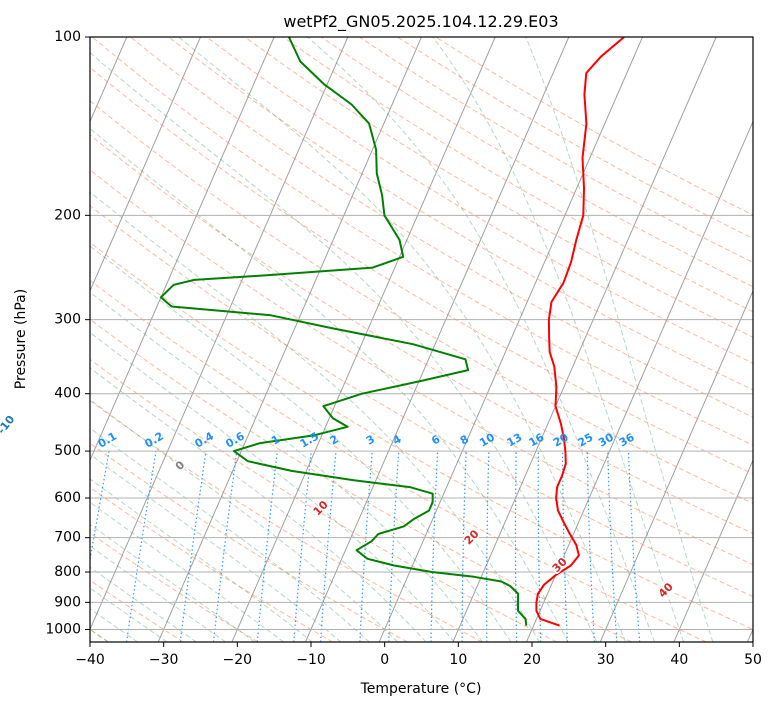 Image resolution: width=775 pixels, height=708 pixels. Describe the element at coordinates (458, 660) in the screenshot. I see `x-tick-label: 10` at that location.